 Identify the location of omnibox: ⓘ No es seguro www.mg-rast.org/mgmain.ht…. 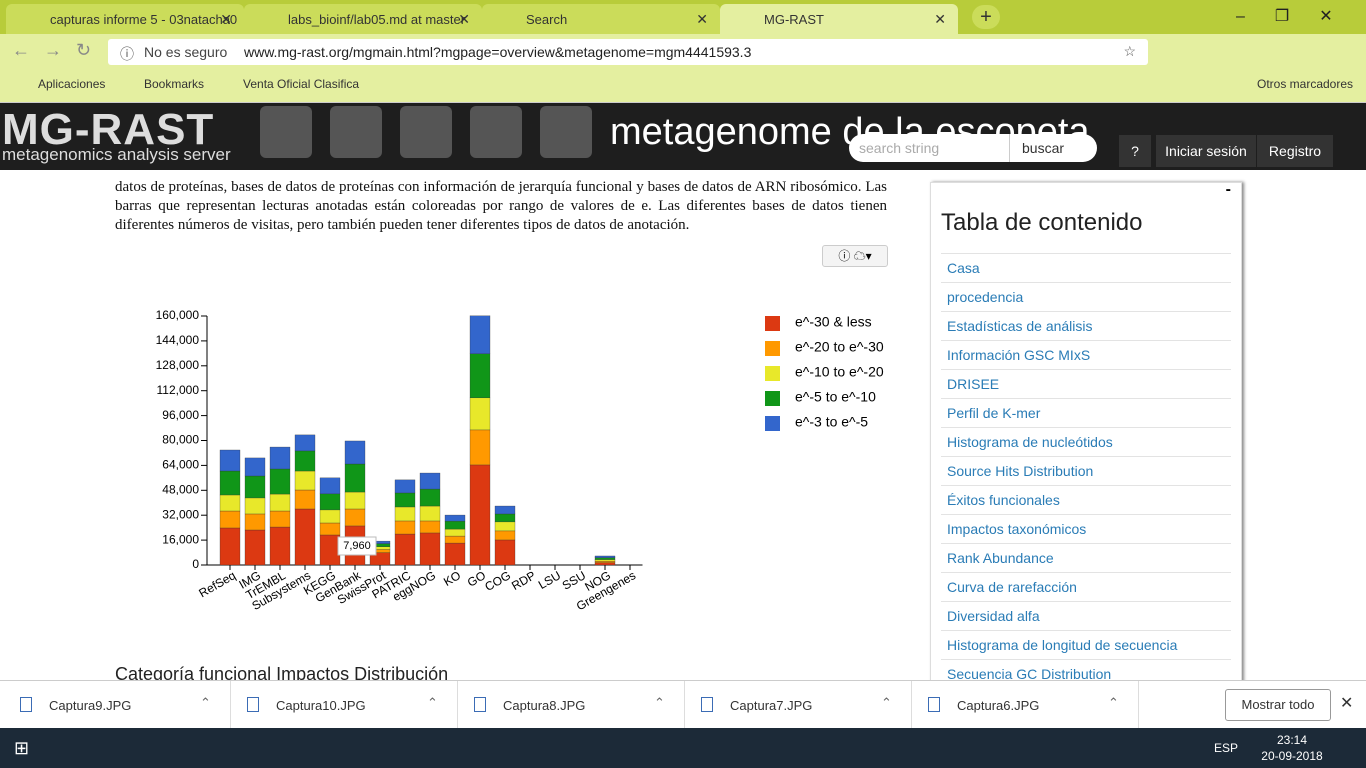
(628, 52).